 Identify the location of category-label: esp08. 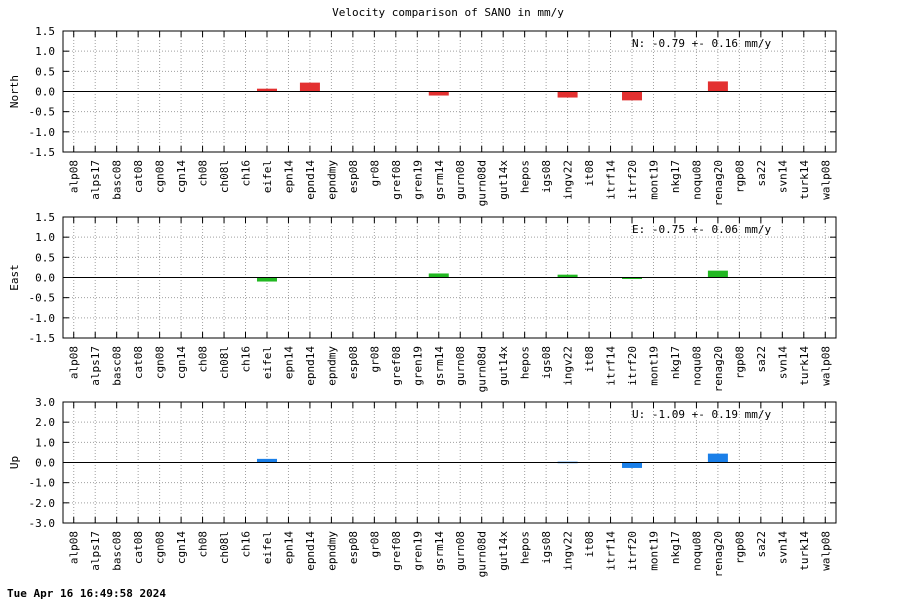
(353, 362).